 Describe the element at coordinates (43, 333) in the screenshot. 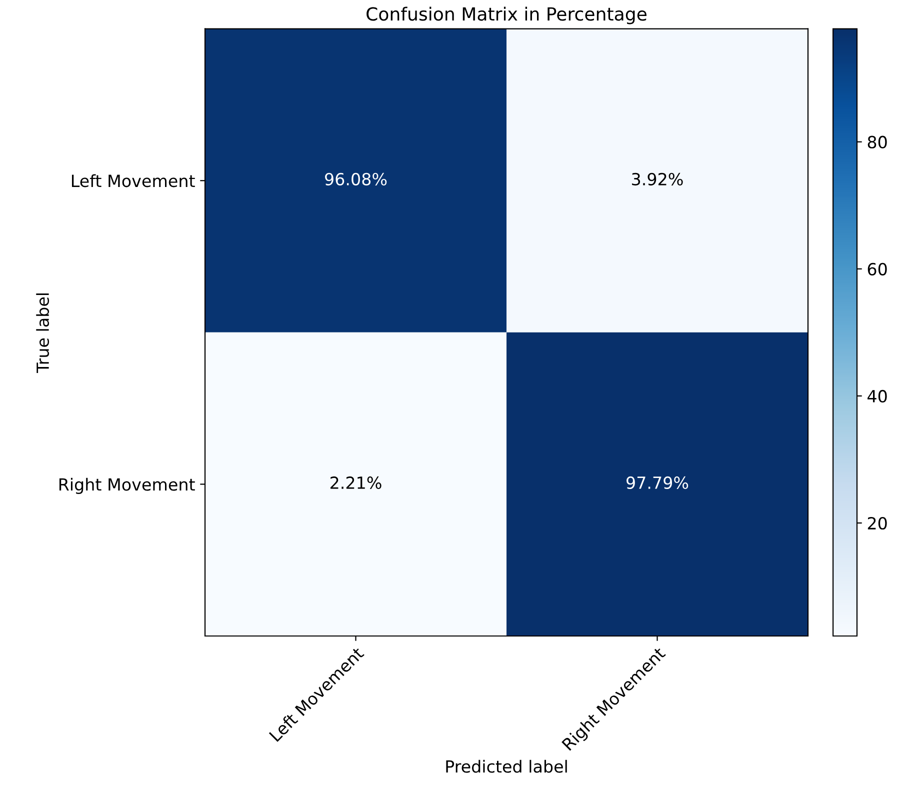

I see `y-axis-title: True label` at that location.